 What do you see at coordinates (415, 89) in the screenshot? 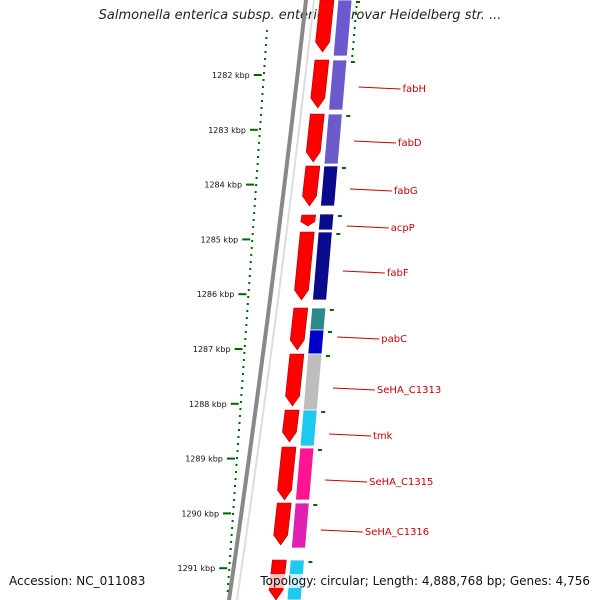
I see `gene-label: fabH` at bounding box center [415, 89].